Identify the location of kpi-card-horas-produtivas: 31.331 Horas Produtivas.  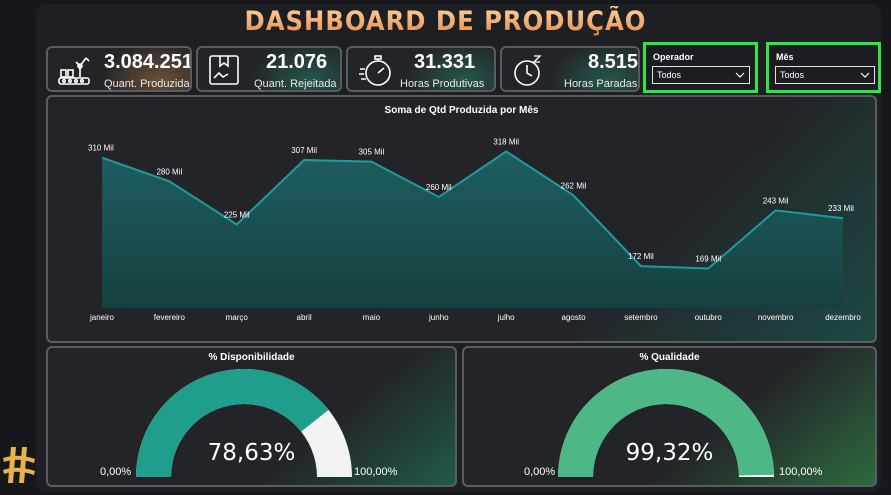
(421, 69).